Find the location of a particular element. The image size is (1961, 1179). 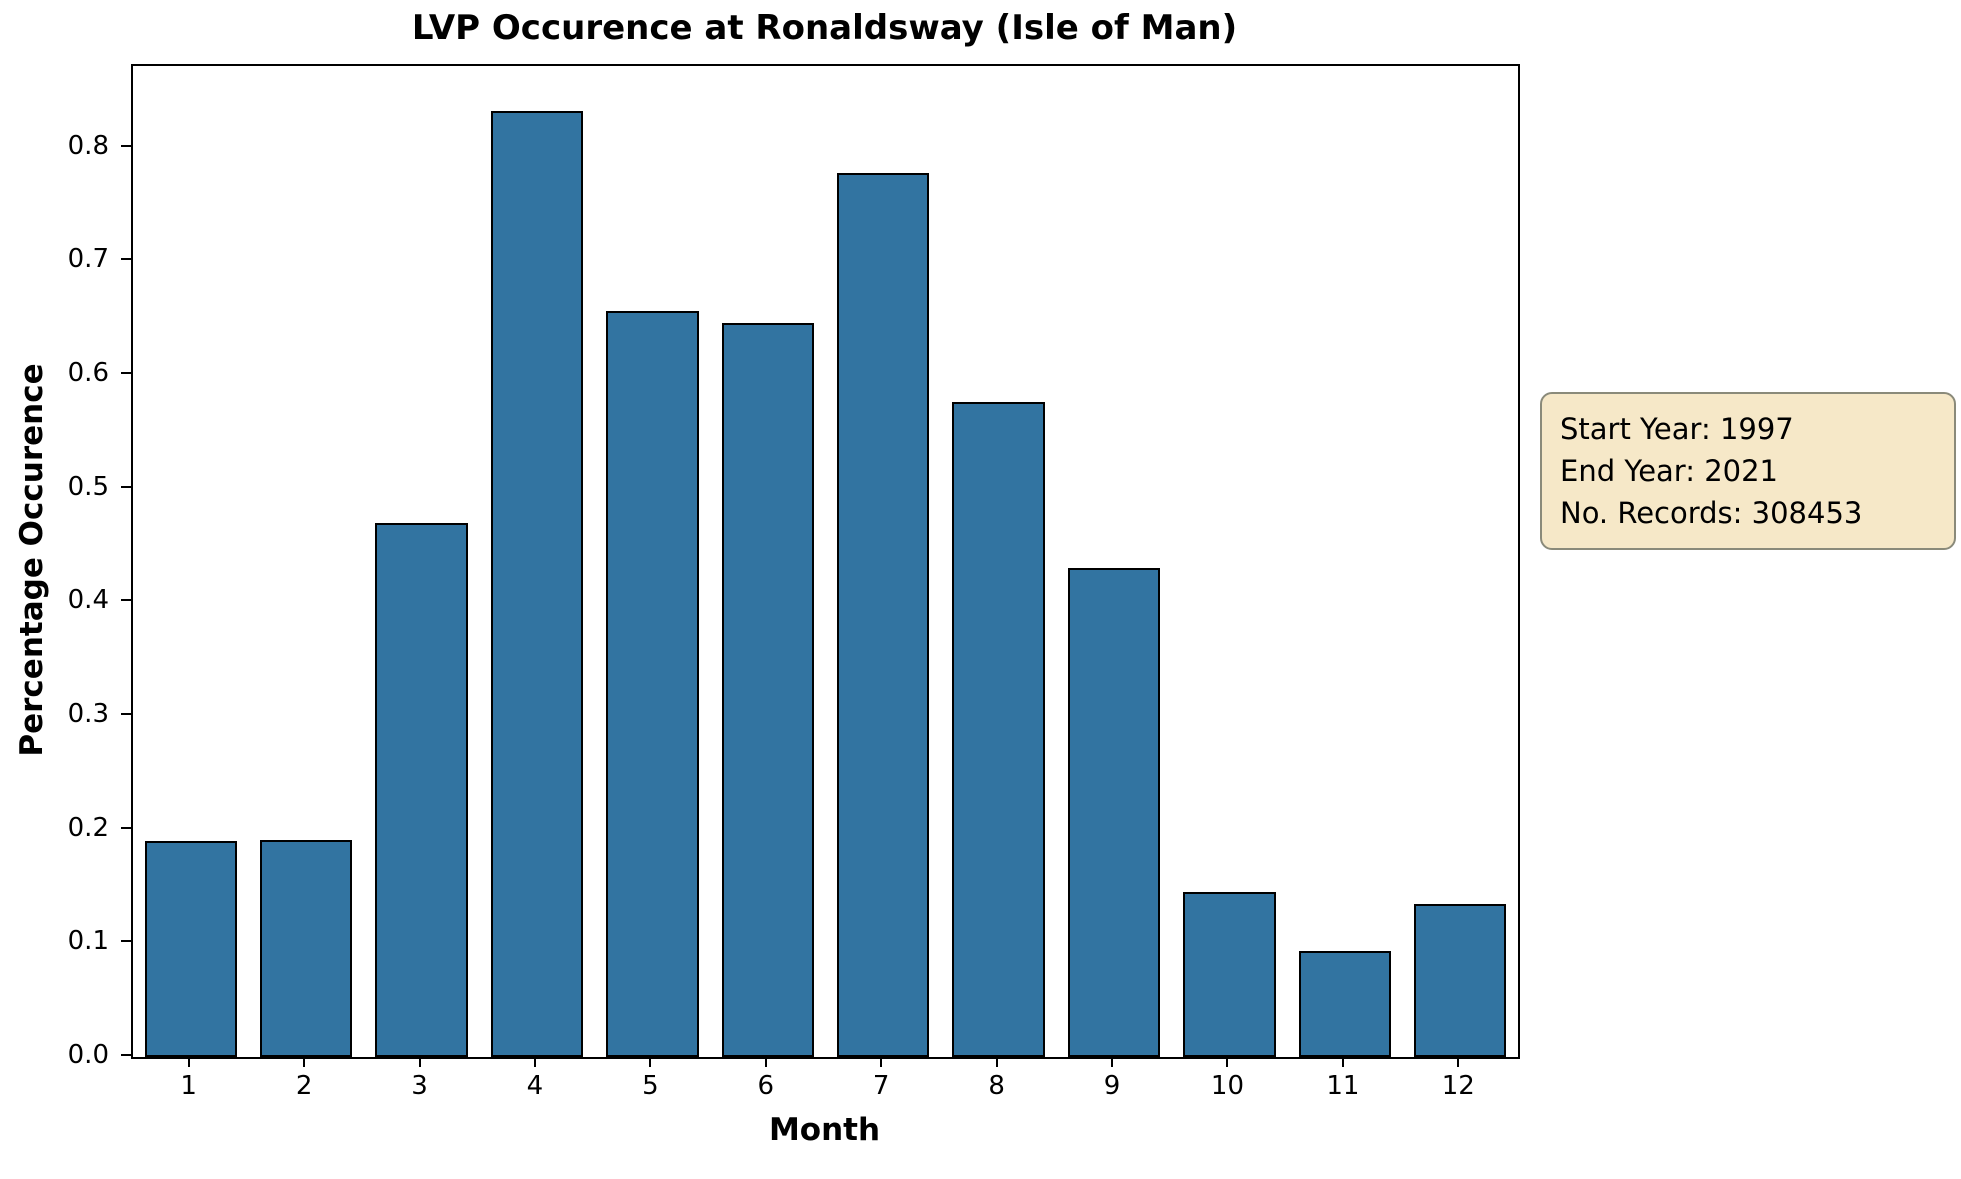

y-tick-label: 0.1 is located at coordinates (88, 941).